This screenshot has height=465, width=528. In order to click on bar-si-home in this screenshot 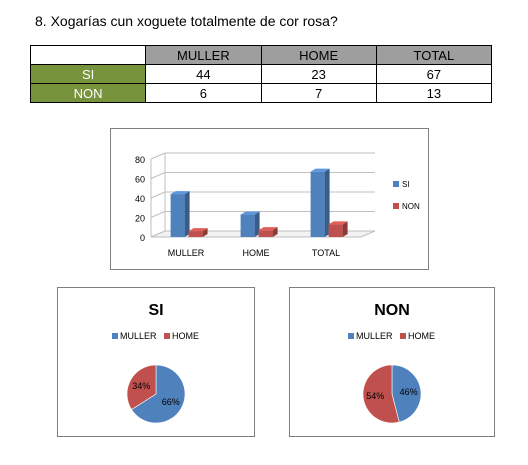, I will do `click(247, 225)`.